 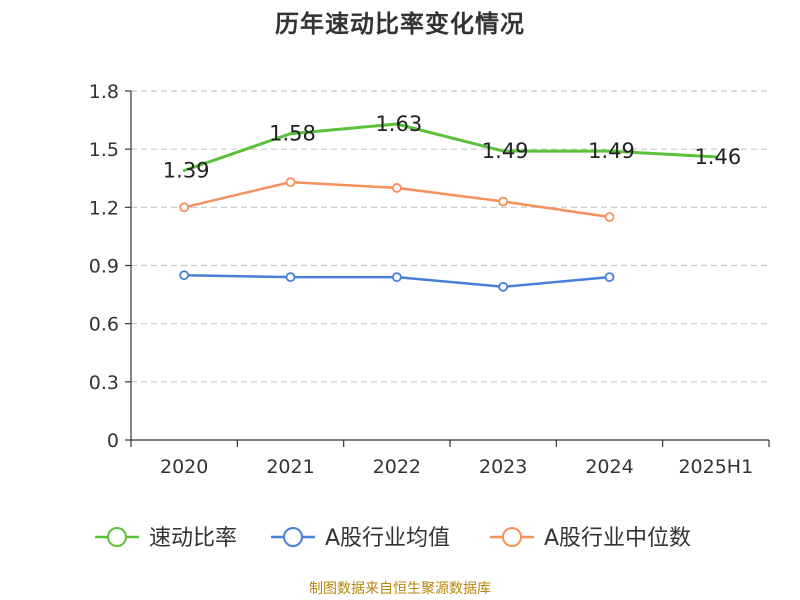 What do you see at coordinates (104, 92) in the screenshot?
I see `y-tick-label: 1.8` at bounding box center [104, 92].